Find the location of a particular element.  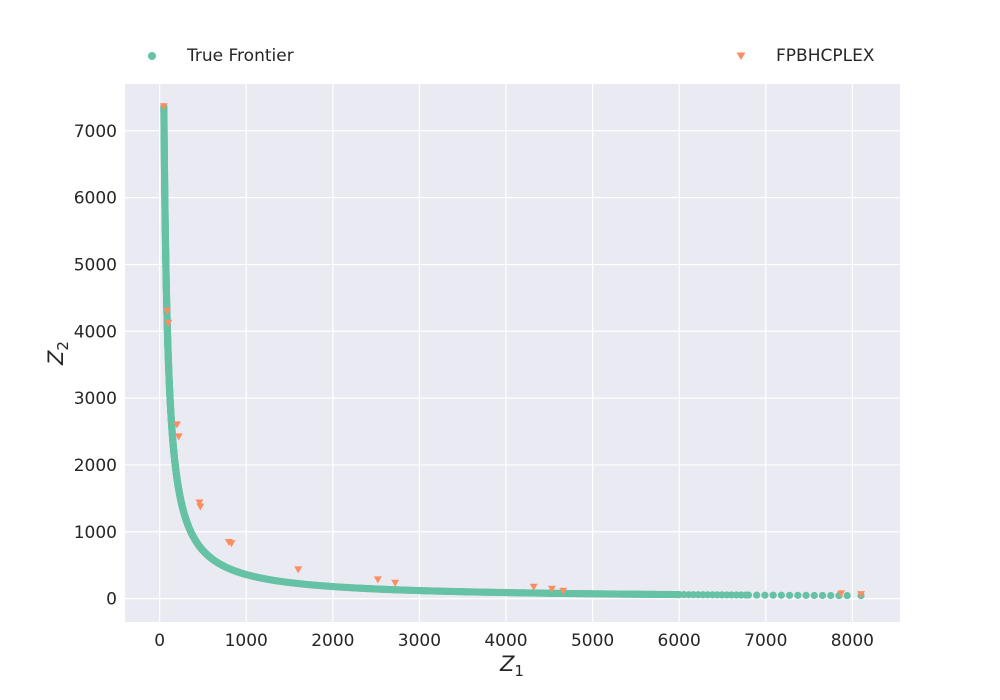

legend-marker-fpbhcplex is located at coordinates (741, 56).